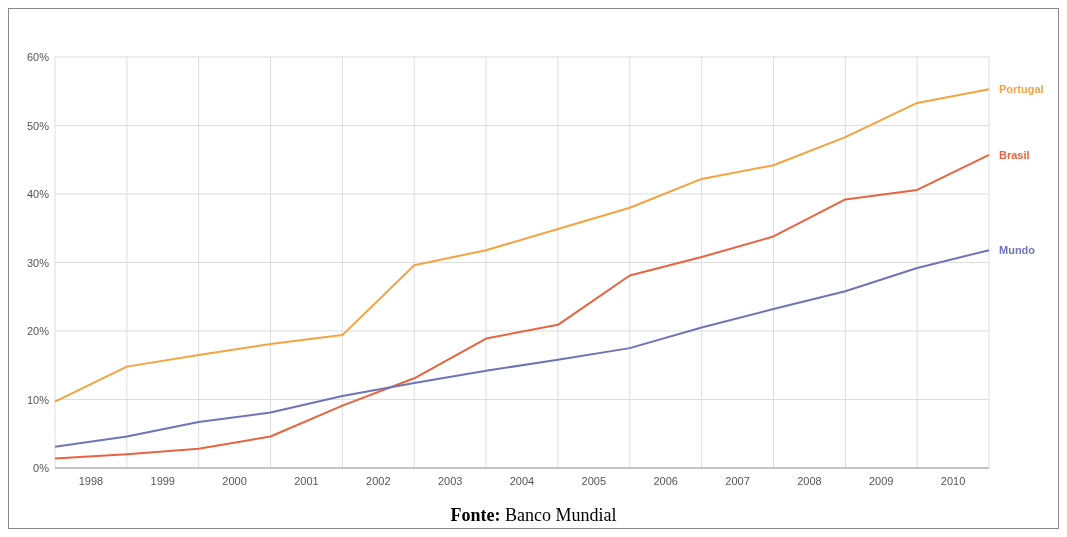 The height and width of the screenshot is (537, 1067). I want to click on x-tick-label: 2005, so click(594, 481).